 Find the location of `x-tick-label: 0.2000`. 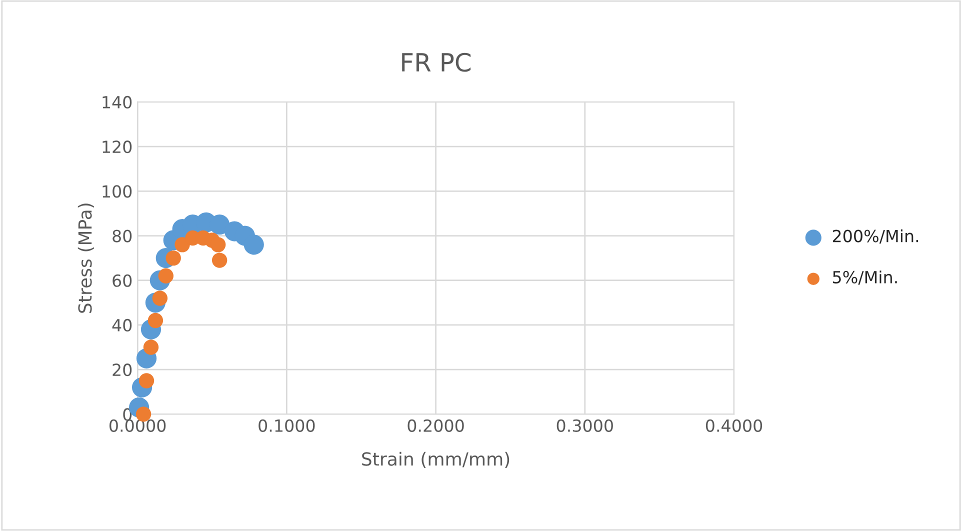

x-tick-label: 0.2000 is located at coordinates (436, 425).